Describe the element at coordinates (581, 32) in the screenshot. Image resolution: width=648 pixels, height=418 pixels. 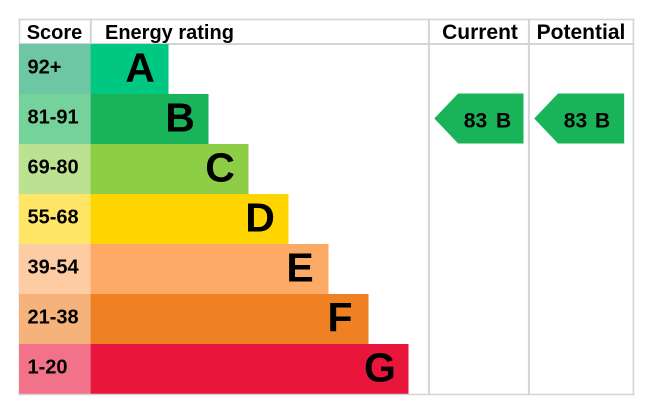
I see `svg-text: Potential` at that location.